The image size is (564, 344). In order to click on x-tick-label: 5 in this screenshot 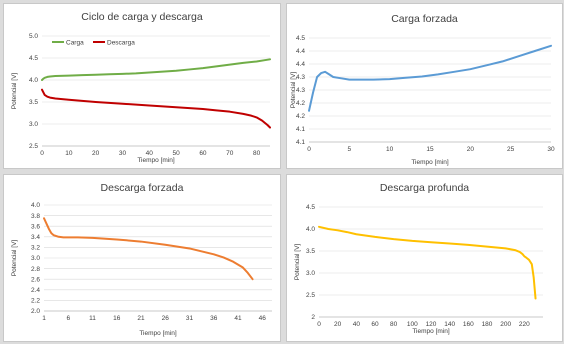, I will do `click(350, 149)`.